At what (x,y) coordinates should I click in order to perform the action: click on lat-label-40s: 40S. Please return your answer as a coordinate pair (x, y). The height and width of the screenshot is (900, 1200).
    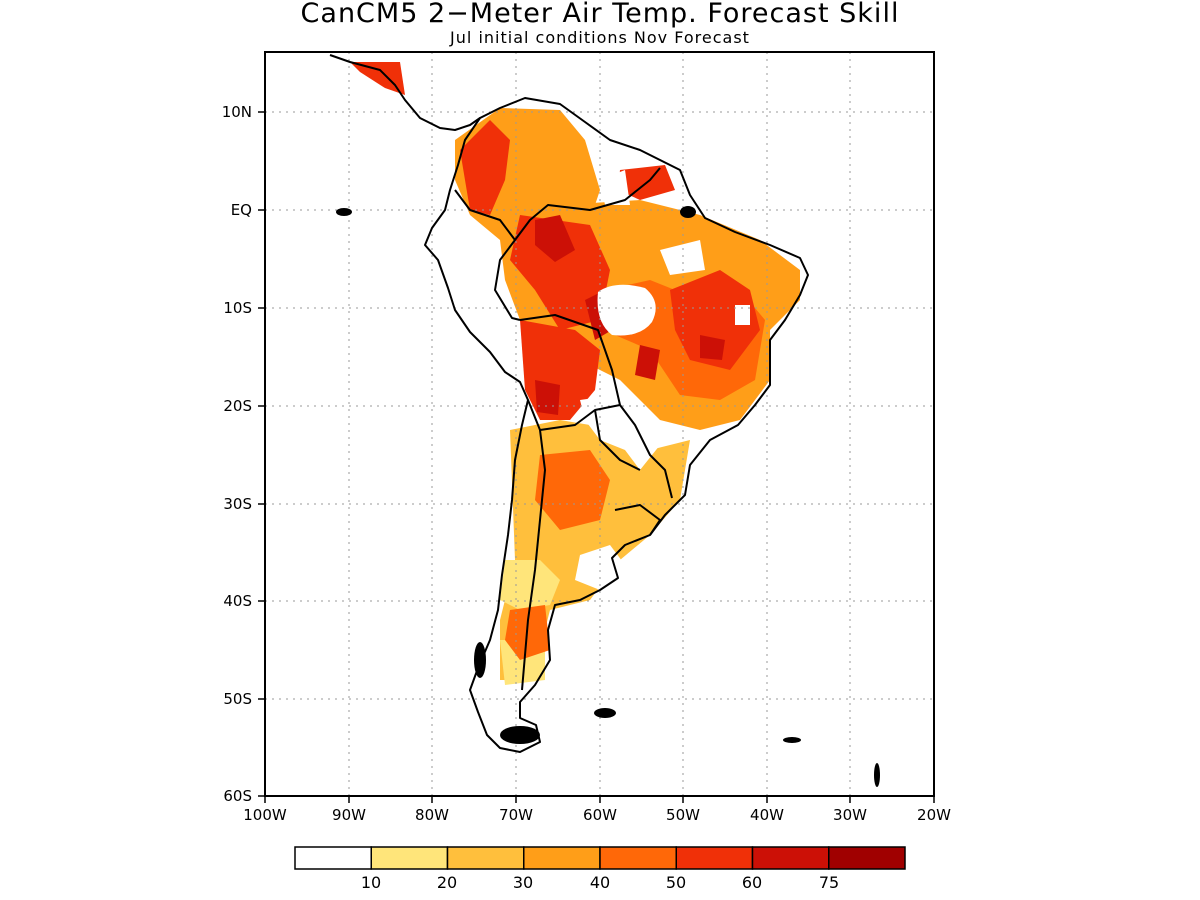
    Looking at the image, I should click on (237, 601).